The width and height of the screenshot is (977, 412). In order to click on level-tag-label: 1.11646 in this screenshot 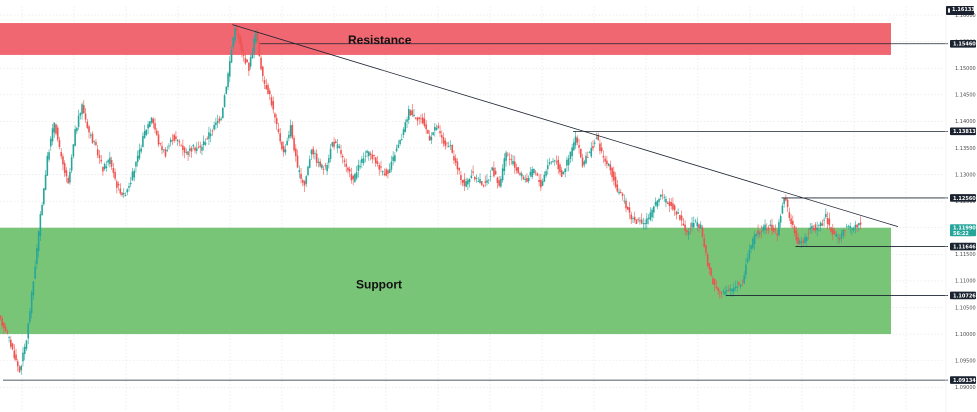, I will do `click(964, 247)`.